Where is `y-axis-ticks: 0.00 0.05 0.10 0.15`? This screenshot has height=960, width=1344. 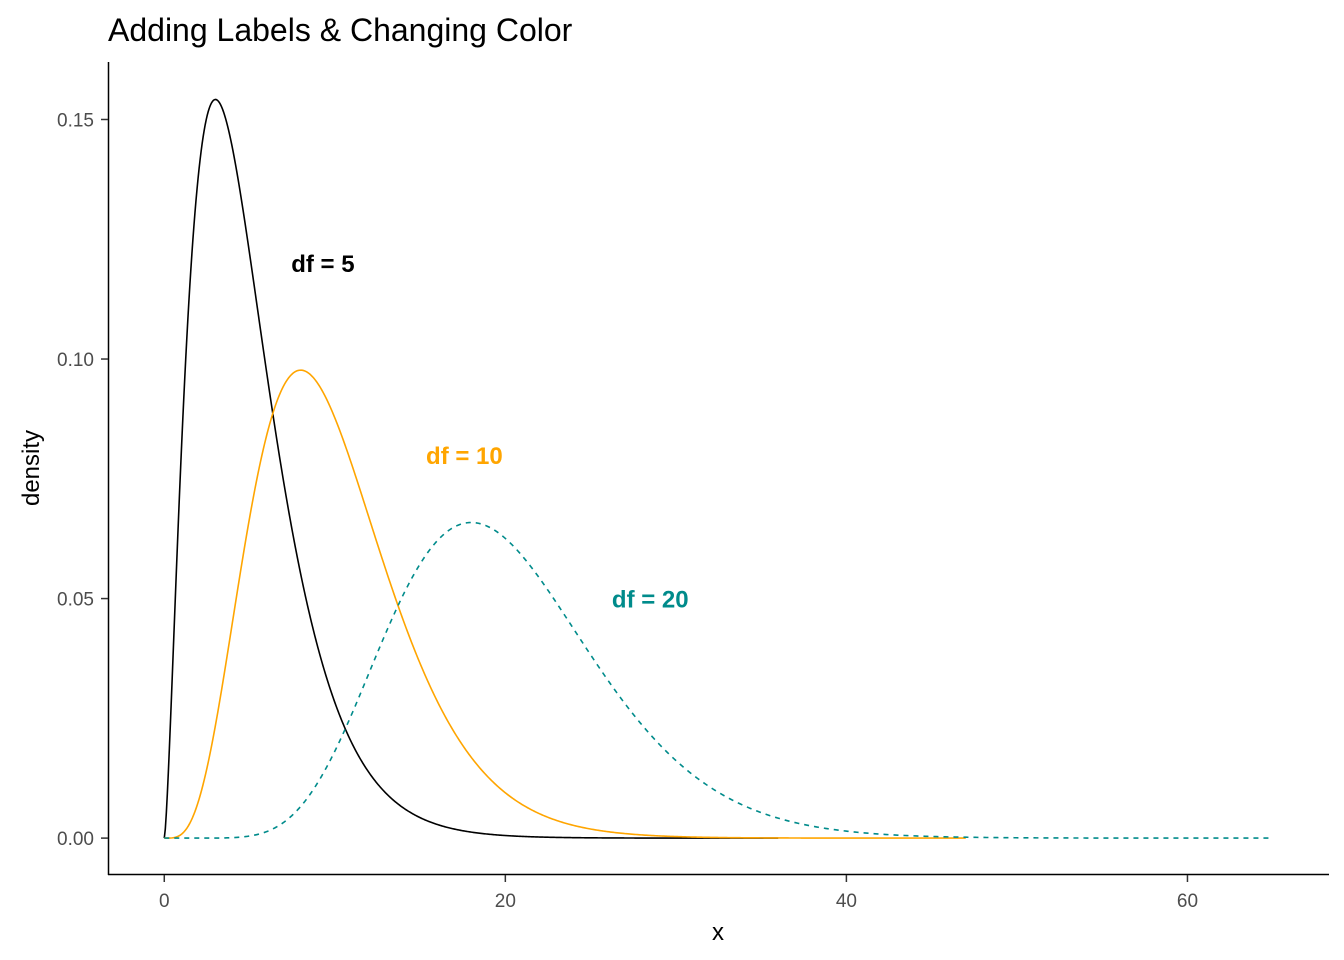 y-axis-ticks: 0.00 0.05 0.10 0.15 is located at coordinates (82, 480).